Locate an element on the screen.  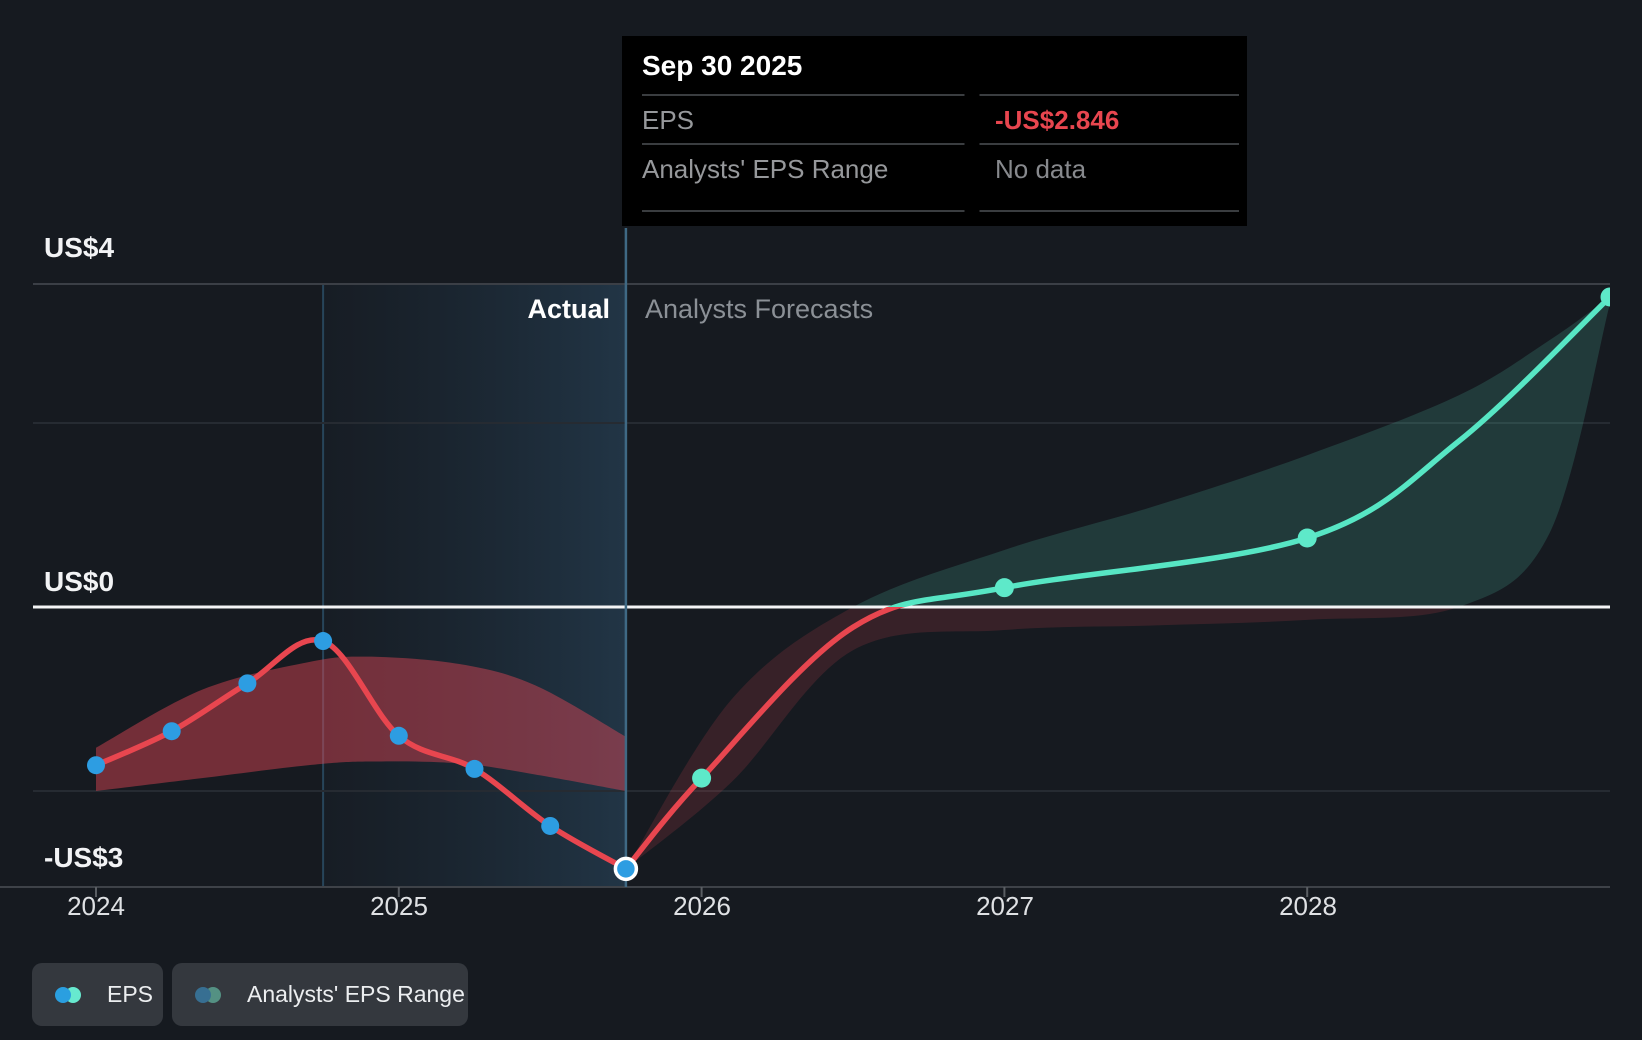
tooltip-row-range: Analysts' EPS Range No data is located at coordinates (934, 168).